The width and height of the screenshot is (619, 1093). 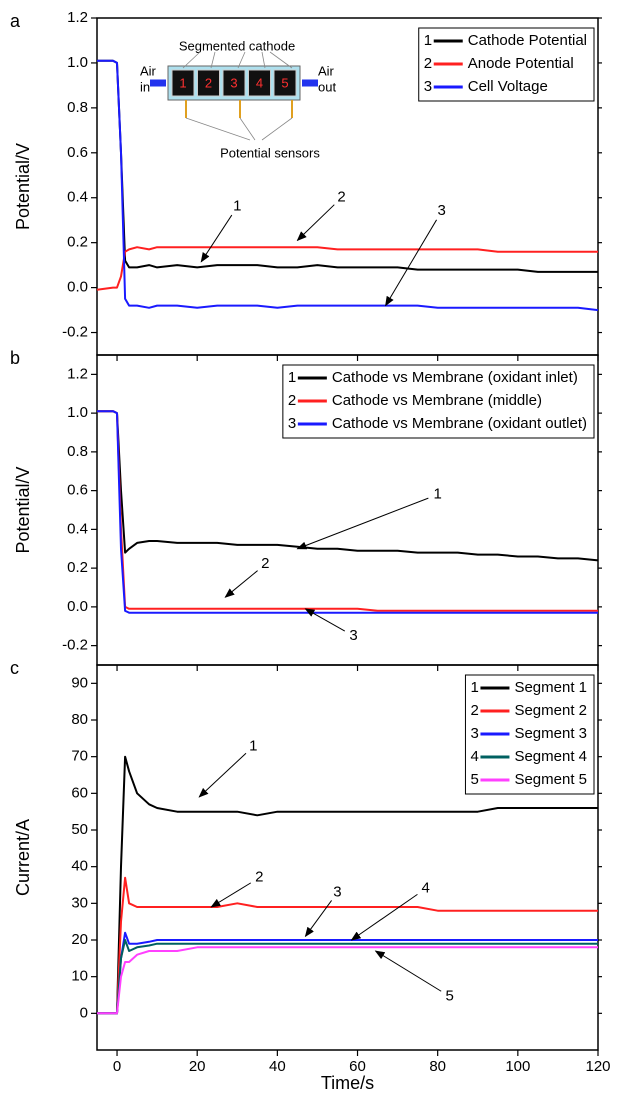 I want to click on outlet-label: Air, so click(x=326, y=70).